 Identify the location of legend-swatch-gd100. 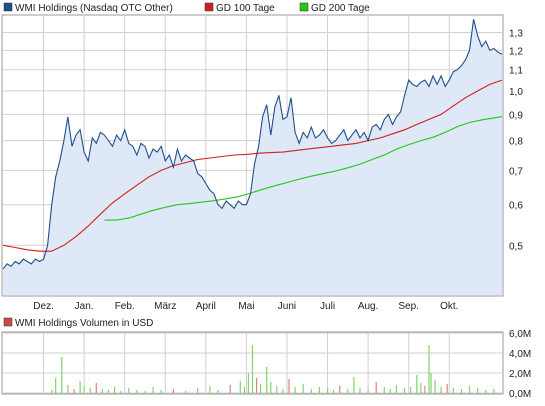
(209, 7).